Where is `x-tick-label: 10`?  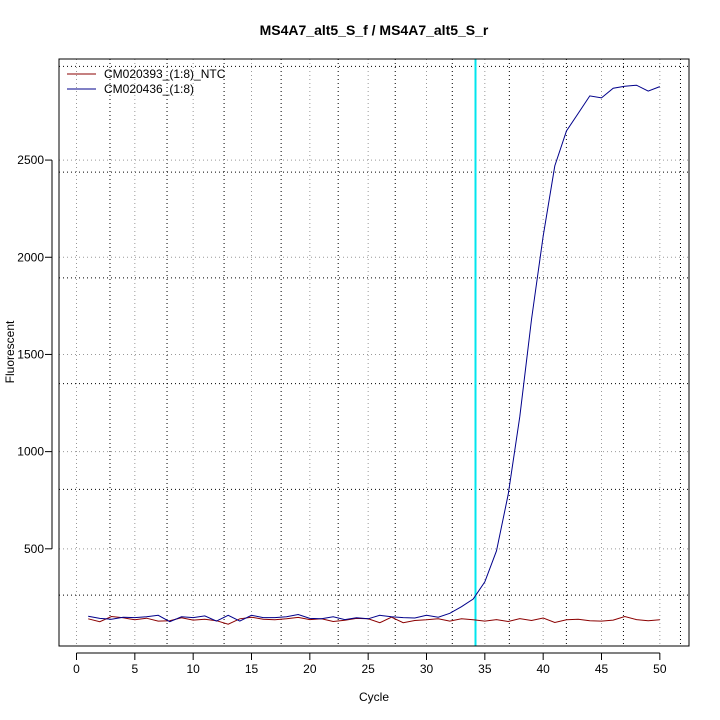 x-tick-label: 10 is located at coordinates (193, 669).